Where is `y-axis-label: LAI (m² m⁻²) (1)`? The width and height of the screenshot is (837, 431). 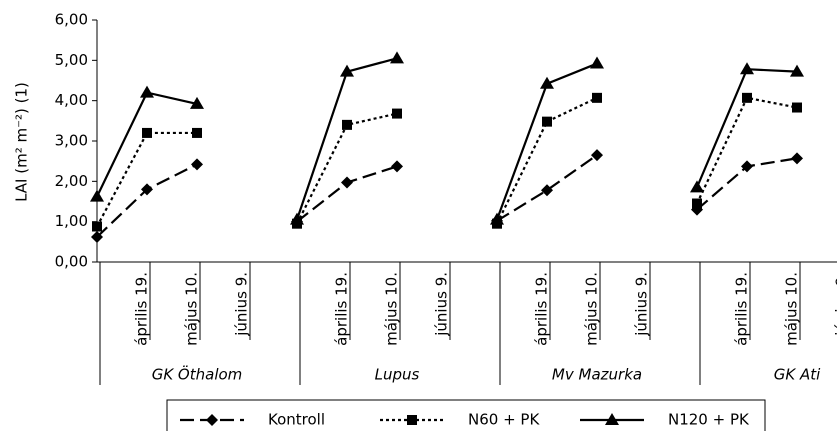 y-axis-label: LAI (m² m⁻²) (1) is located at coordinates (22, 142).